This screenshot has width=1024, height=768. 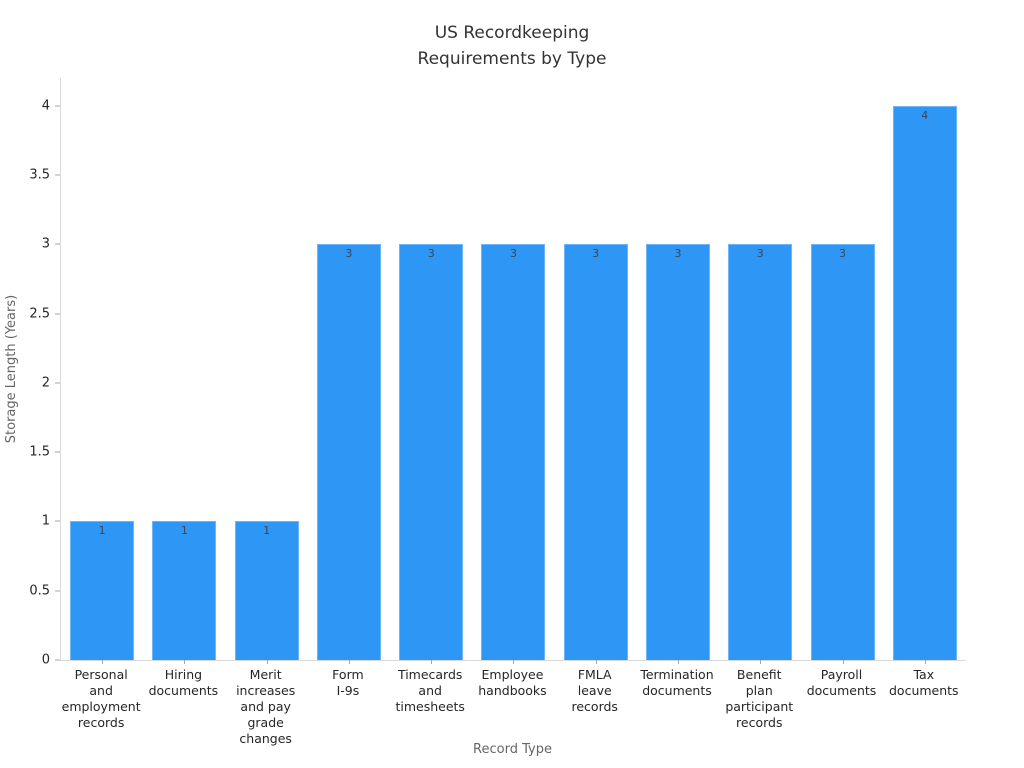 What do you see at coordinates (924, 382) in the screenshot?
I see `bar: 4` at bounding box center [924, 382].